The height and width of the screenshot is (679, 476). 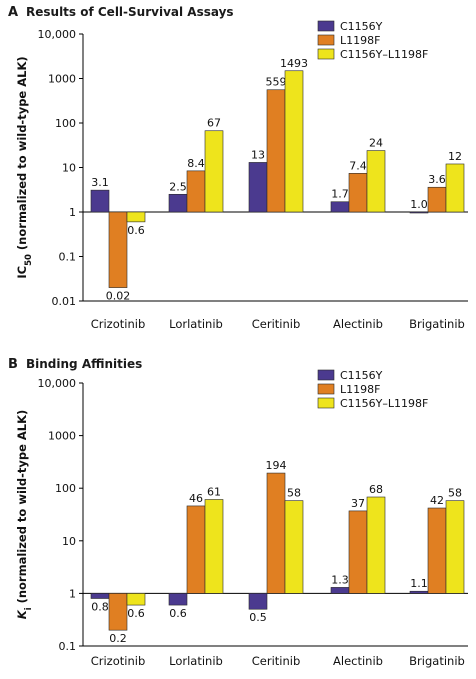 What do you see at coordinates (196, 498) in the screenshot?
I see `data-label: 46` at bounding box center [196, 498].